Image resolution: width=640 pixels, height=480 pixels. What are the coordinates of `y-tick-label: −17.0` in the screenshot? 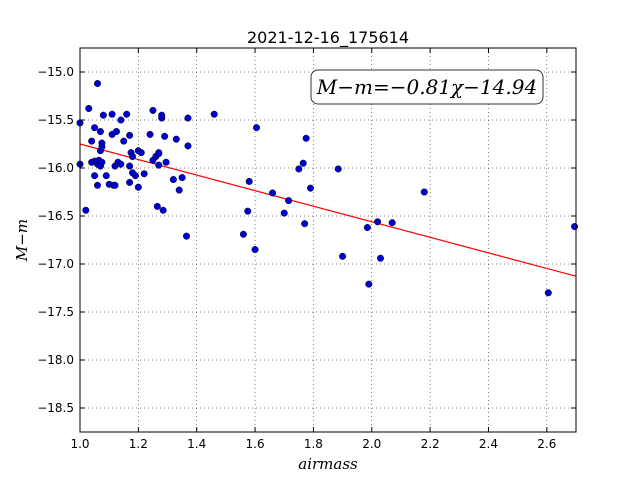 It's located at (55, 264).